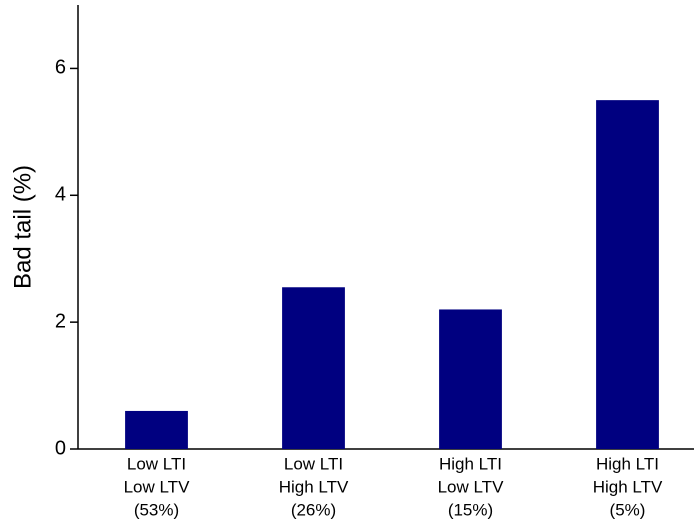 This screenshot has width=694, height=531. I want to click on x-tick-label: (53%), so click(156, 509).